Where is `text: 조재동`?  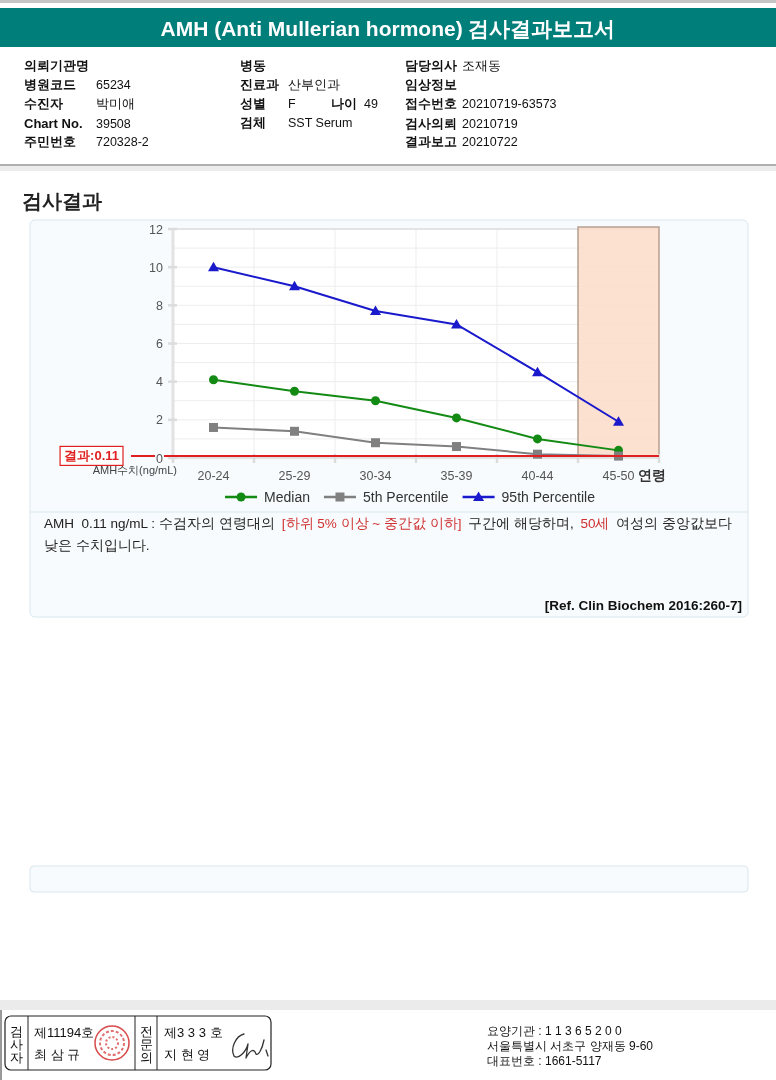 text: 조재동 is located at coordinates (481, 66).